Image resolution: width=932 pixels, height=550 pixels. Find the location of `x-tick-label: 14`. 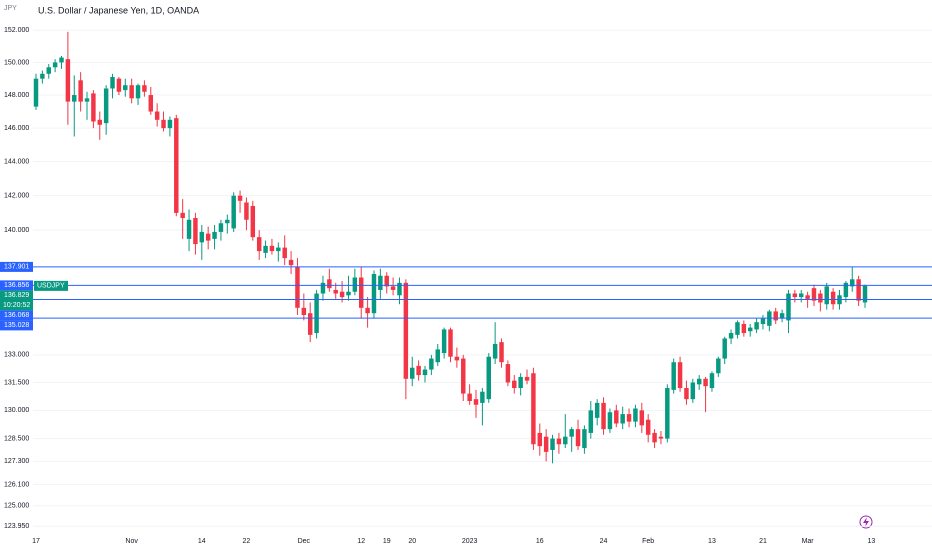

x-tick-label: 14 is located at coordinates (202, 541).